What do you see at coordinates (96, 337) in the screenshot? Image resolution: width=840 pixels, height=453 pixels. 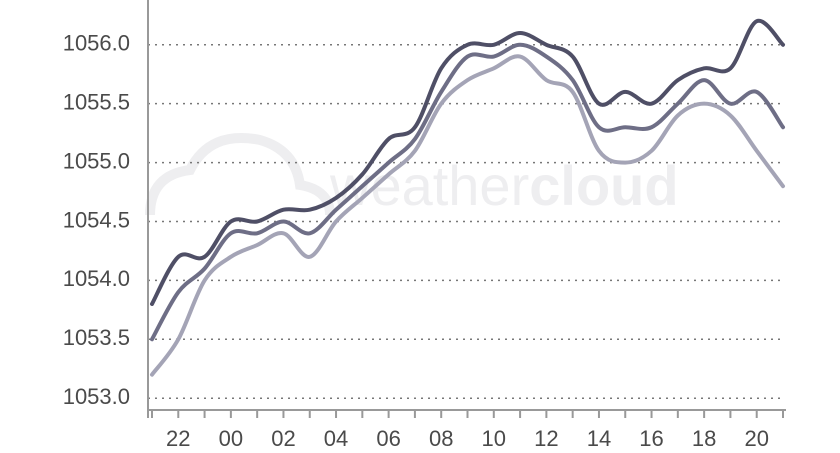 I see `y-tick-label: 1053.5` at bounding box center [96, 337].